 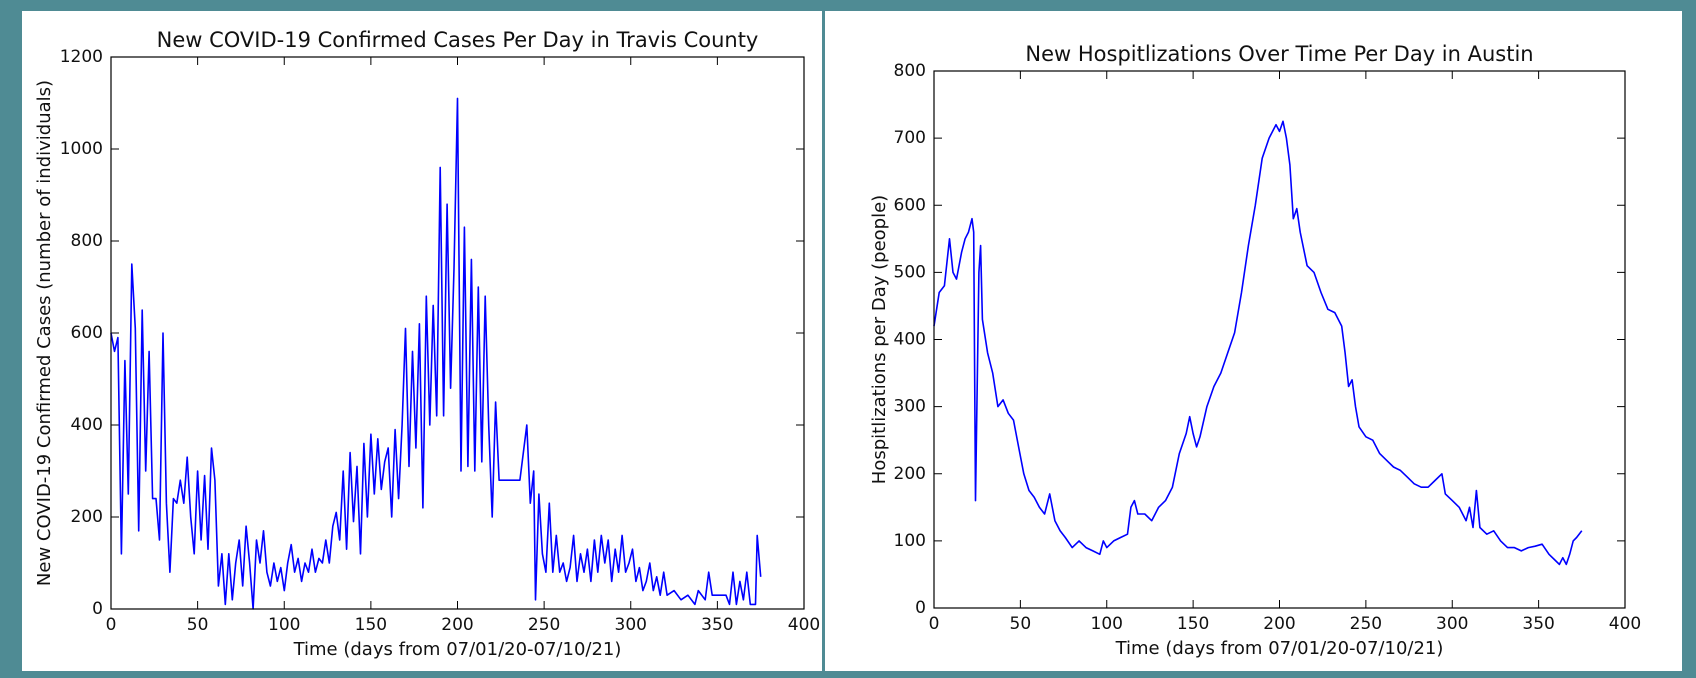 What do you see at coordinates (81, 57) in the screenshot?
I see `y-tick-label: 1200` at bounding box center [81, 57].